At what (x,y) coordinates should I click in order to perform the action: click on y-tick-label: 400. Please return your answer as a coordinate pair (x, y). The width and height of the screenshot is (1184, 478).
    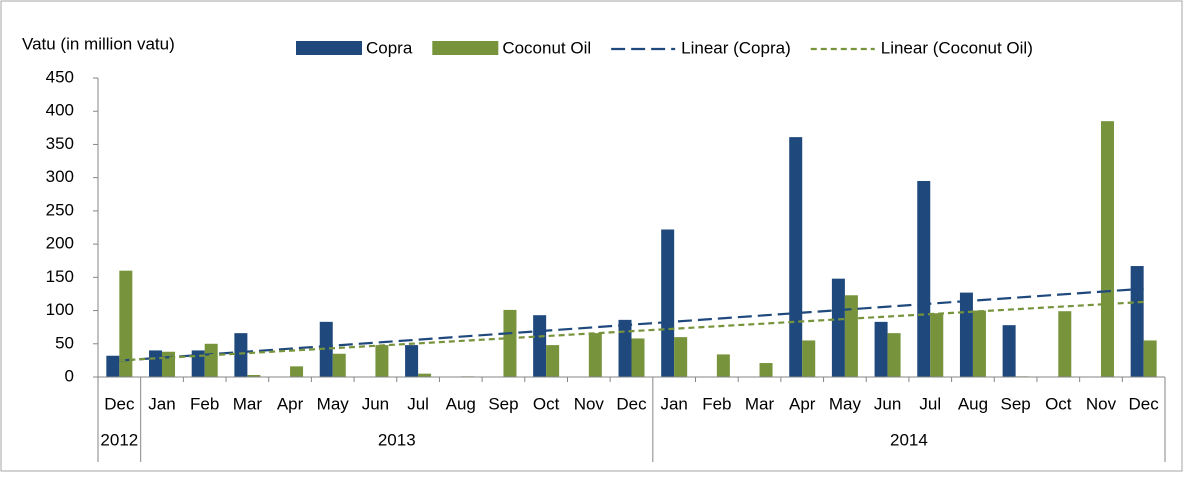
    Looking at the image, I should click on (60, 110).